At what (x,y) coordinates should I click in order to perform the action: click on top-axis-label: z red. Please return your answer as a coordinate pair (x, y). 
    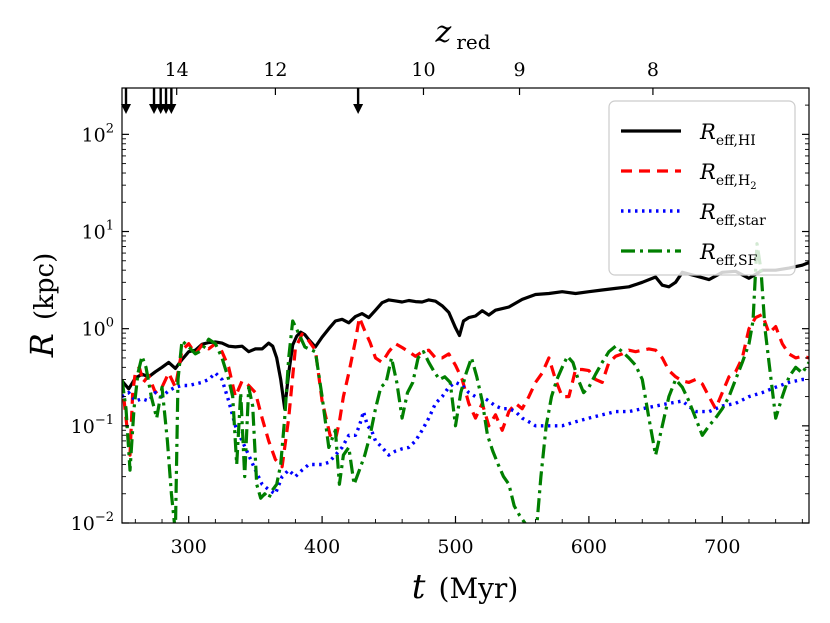
    Looking at the image, I should click on (462, 34).